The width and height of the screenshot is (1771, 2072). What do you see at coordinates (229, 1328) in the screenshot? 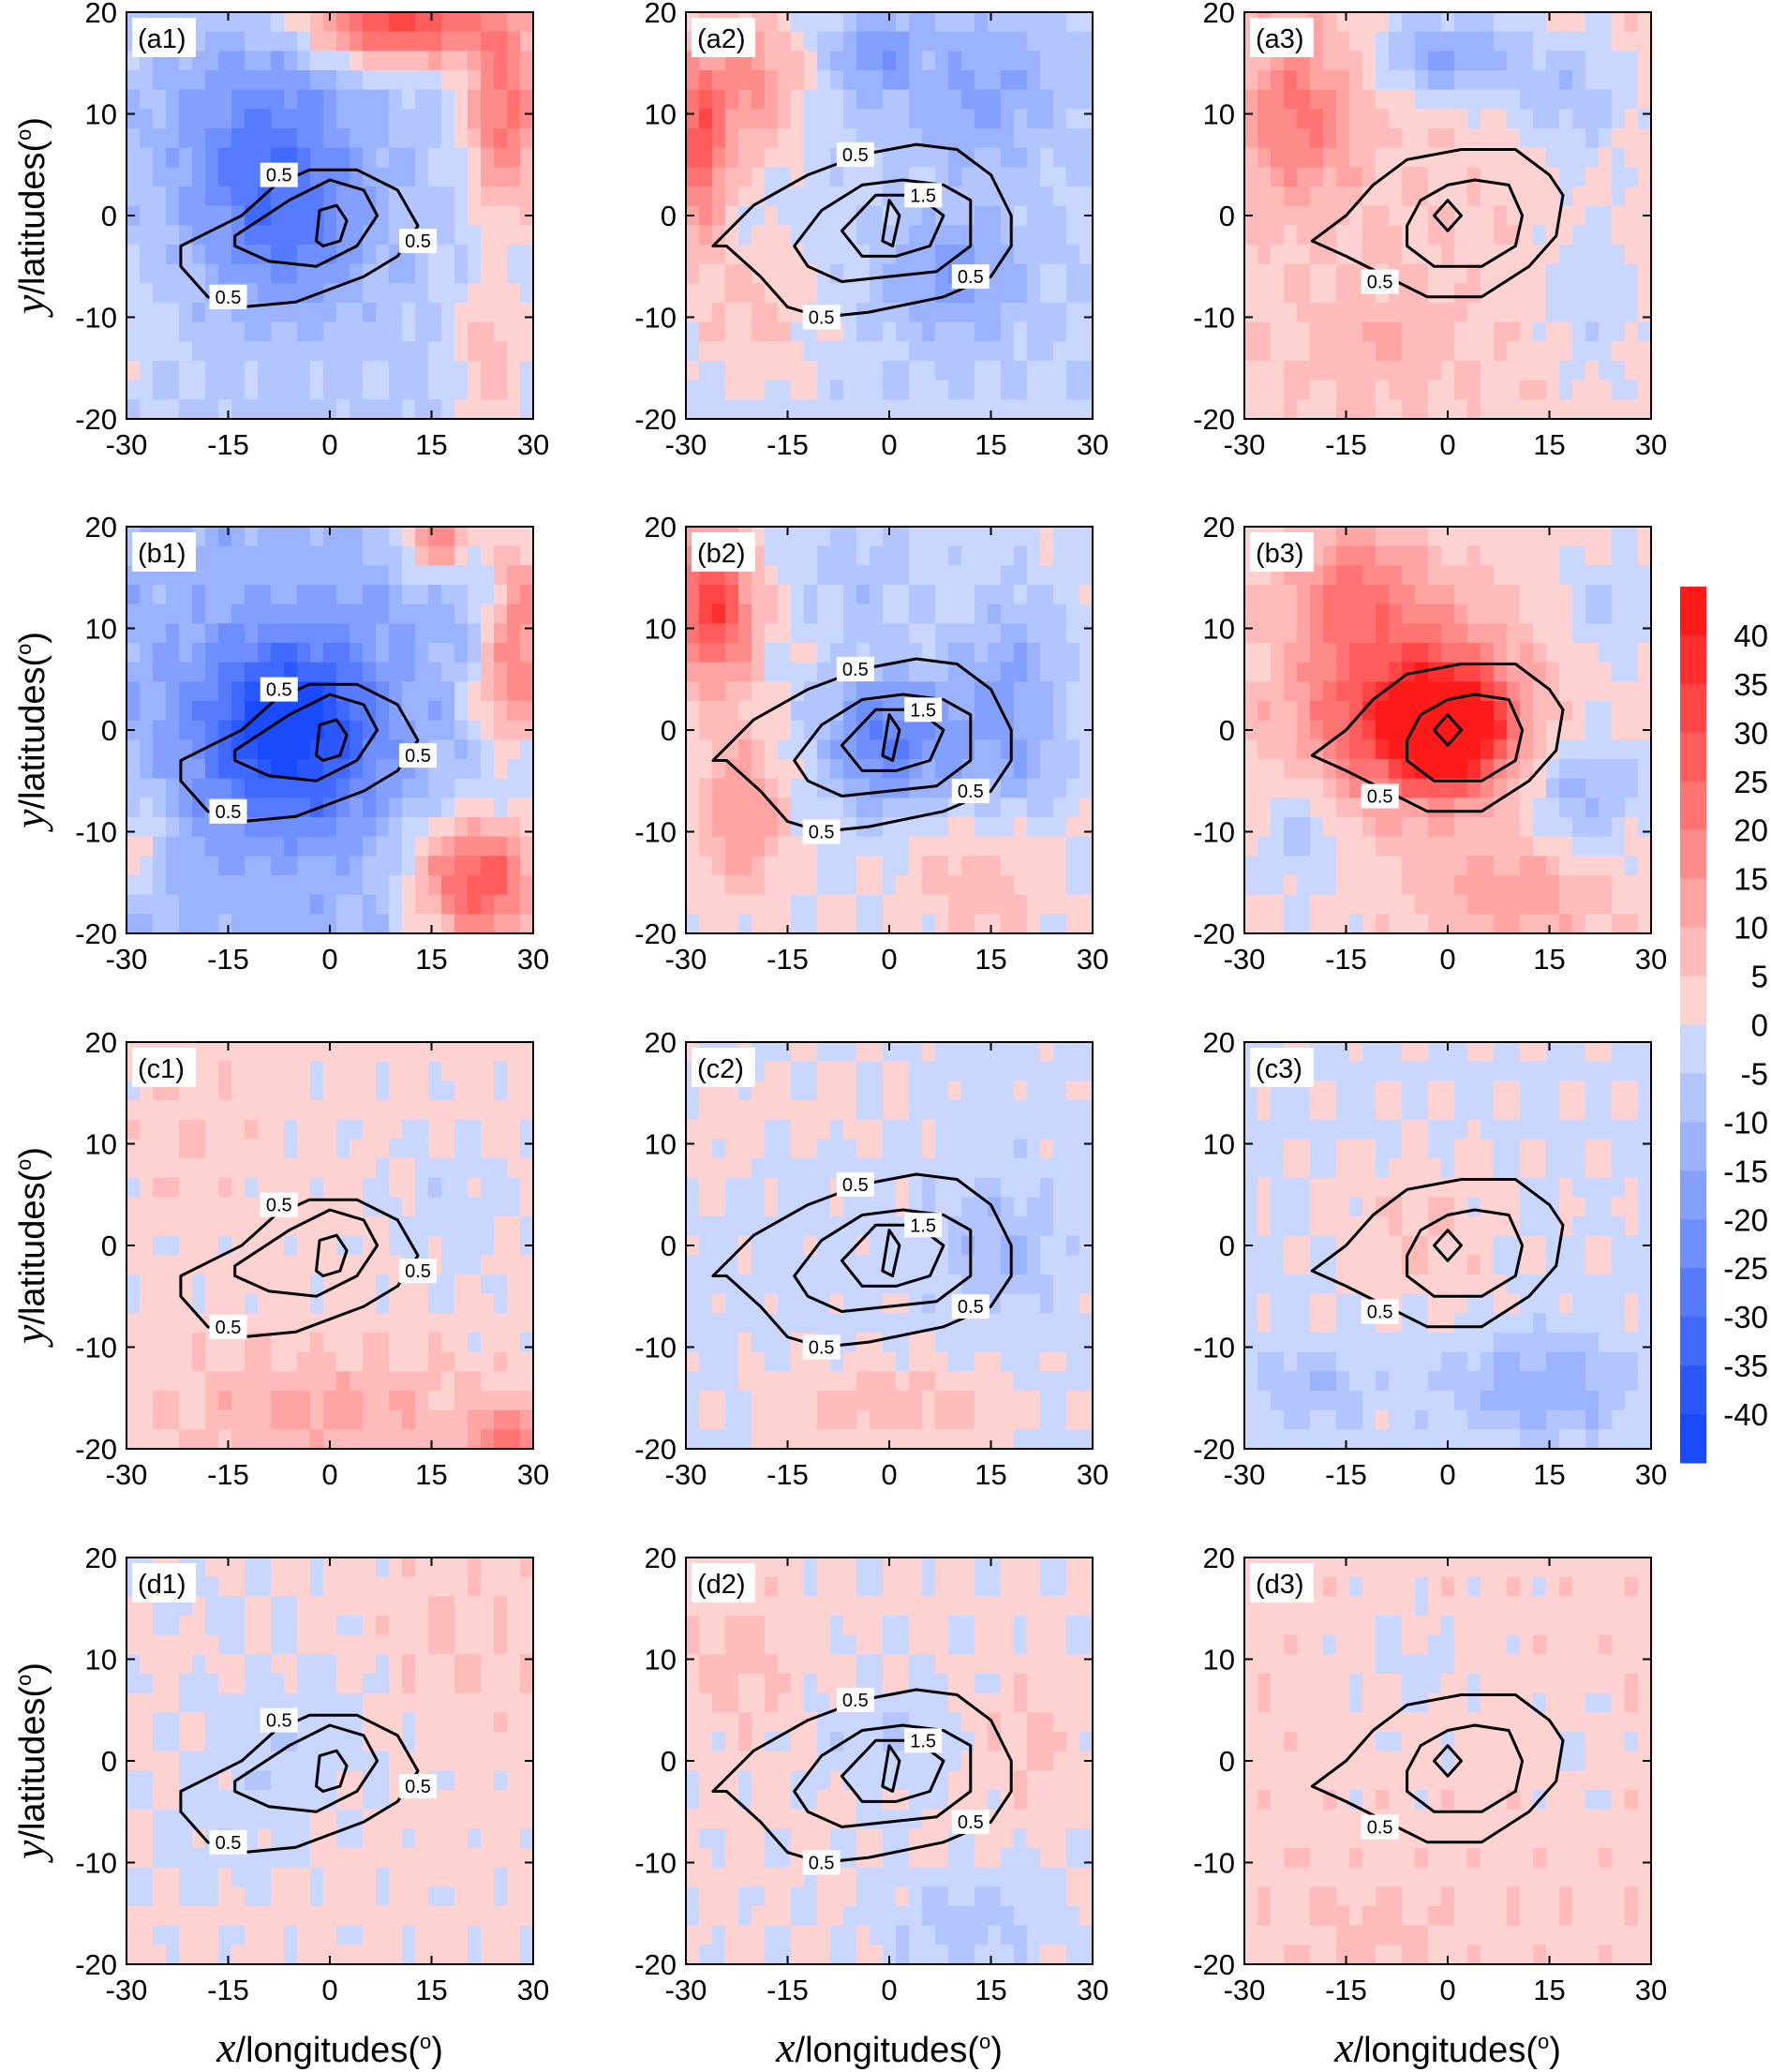
I see `contour-label: 0.5` at bounding box center [229, 1328].